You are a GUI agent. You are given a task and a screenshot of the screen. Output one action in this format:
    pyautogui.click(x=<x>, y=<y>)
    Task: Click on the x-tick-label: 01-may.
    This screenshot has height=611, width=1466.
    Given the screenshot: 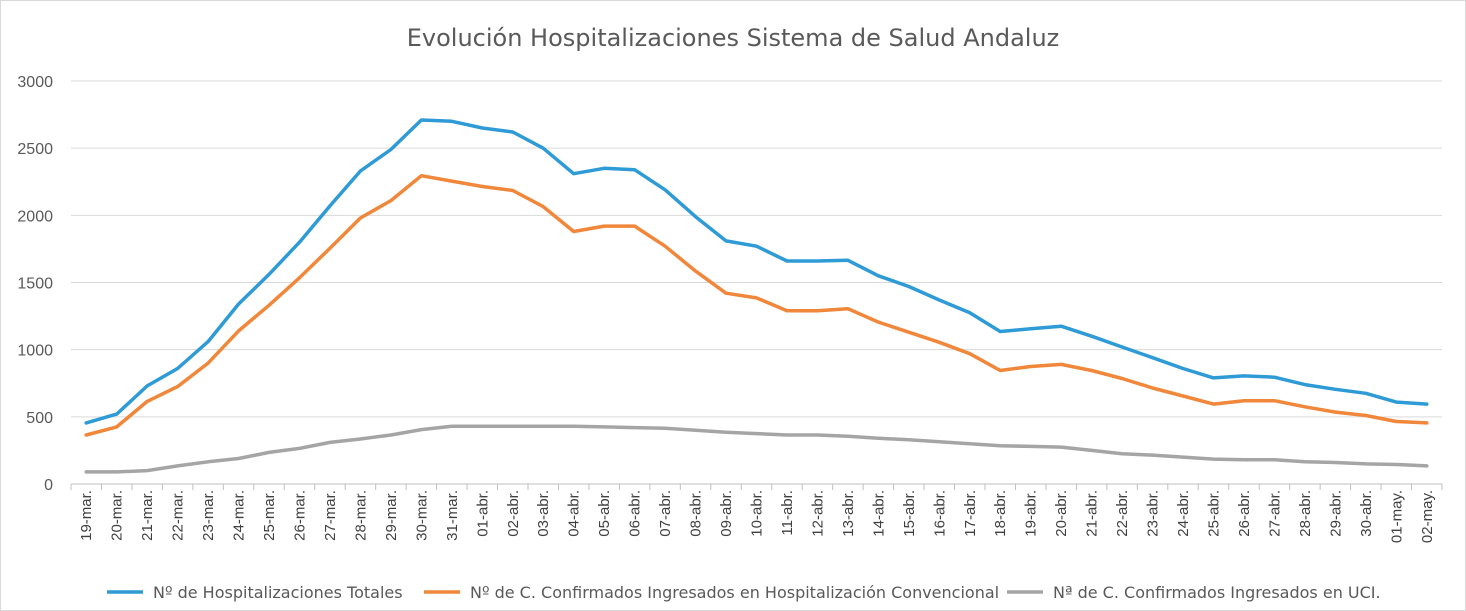 What is the action you would take?
    pyautogui.click(x=1396, y=516)
    